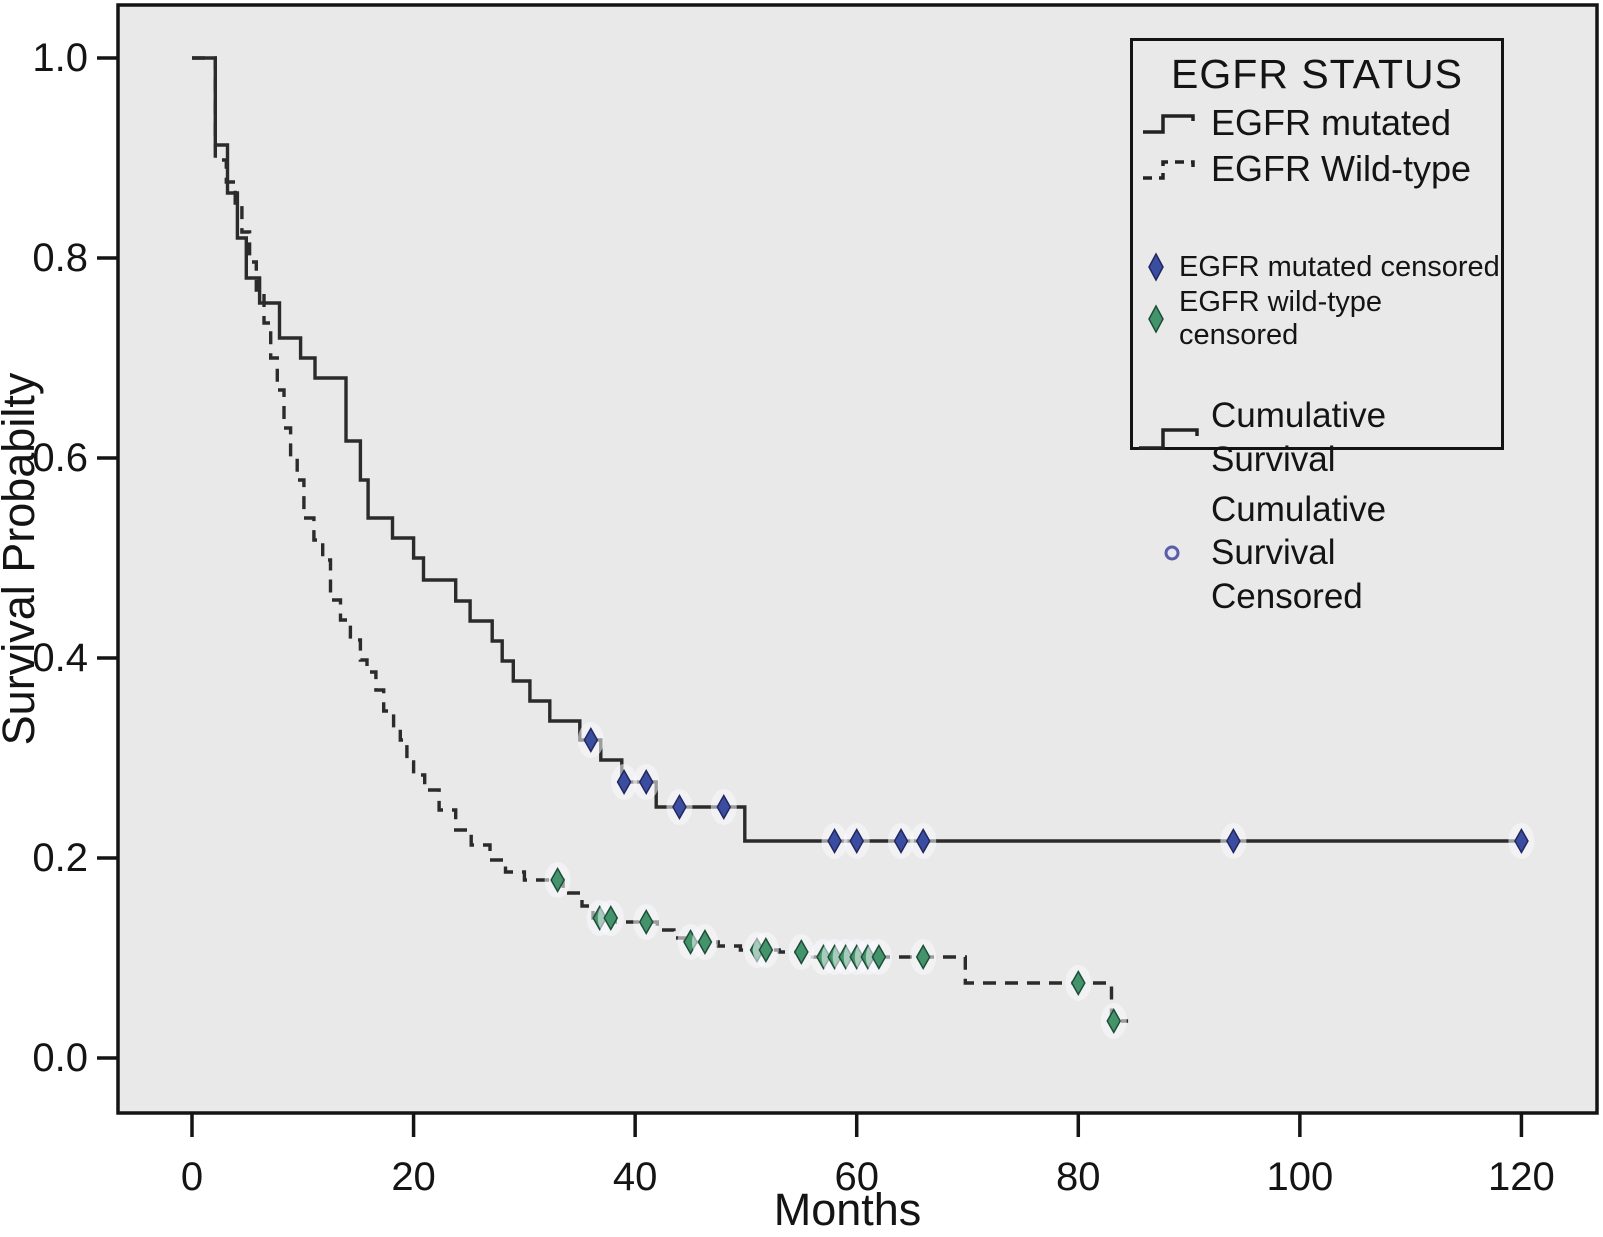 The height and width of the screenshot is (1237, 1603). Describe the element at coordinates (635, 1177) in the screenshot. I see `x-tick-label: 40` at that location.